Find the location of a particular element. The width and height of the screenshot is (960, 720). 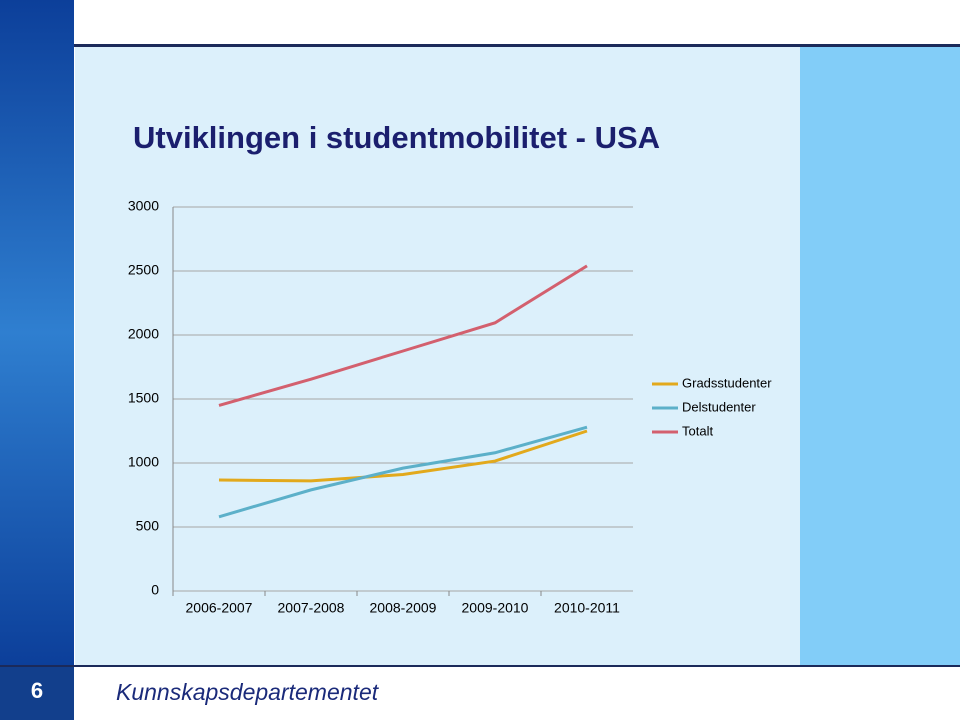

y-tick-label: 0 is located at coordinates (155, 590).